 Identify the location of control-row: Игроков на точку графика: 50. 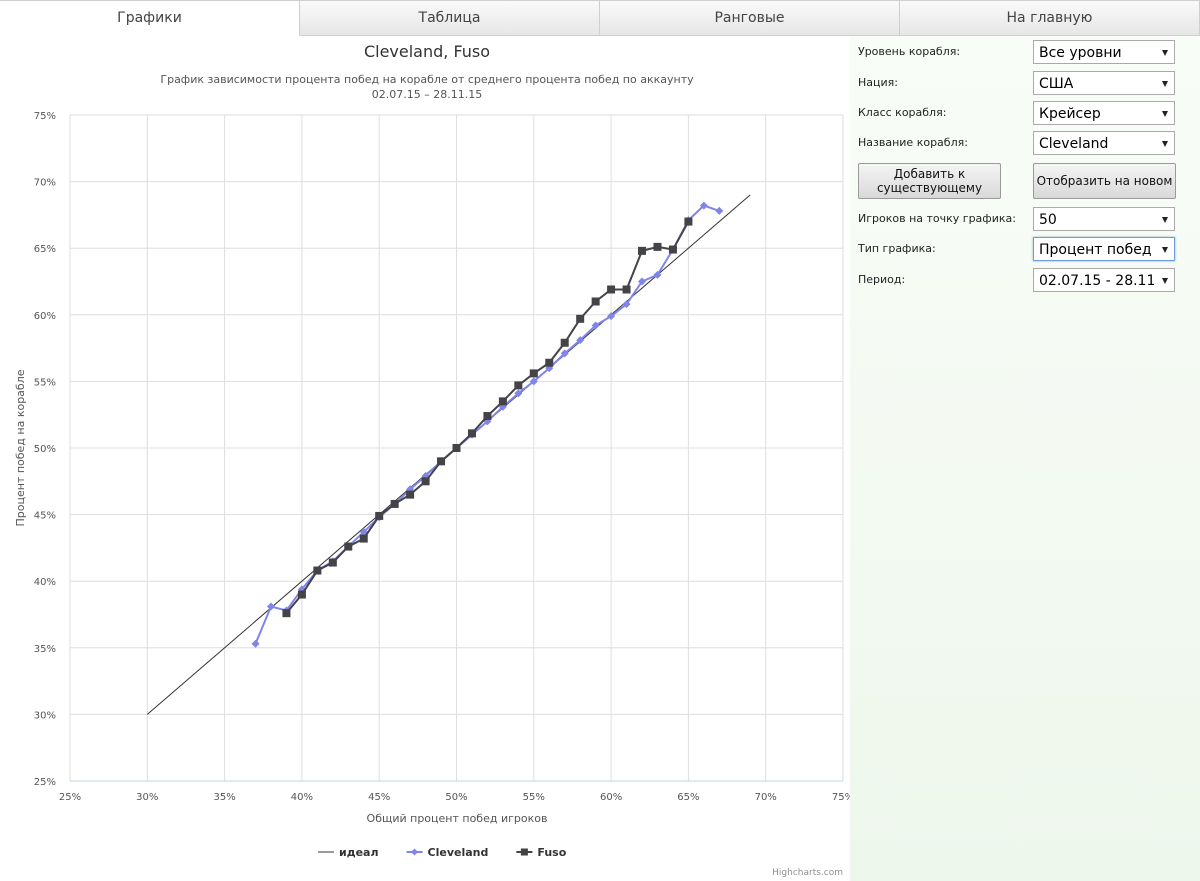
(1018, 220).